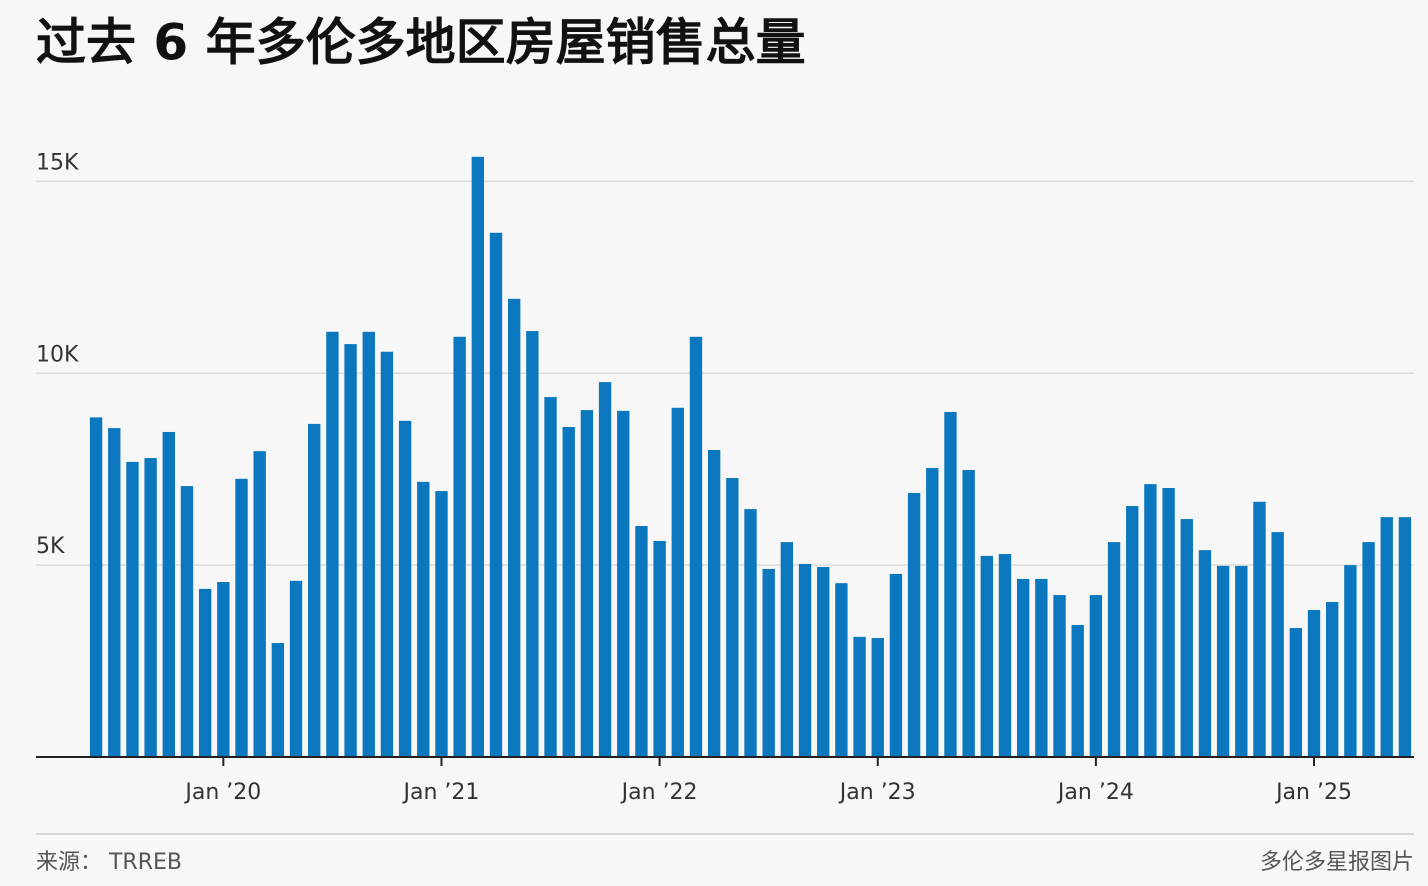  What do you see at coordinates (50, 546) in the screenshot?
I see `y-tick-label: 5K` at bounding box center [50, 546].